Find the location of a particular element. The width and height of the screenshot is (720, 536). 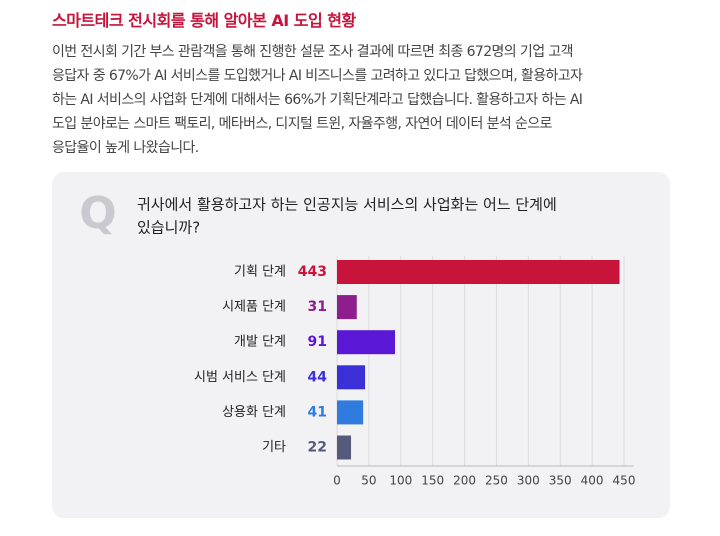

y-tick-label: 기타 is located at coordinates (274, 447).